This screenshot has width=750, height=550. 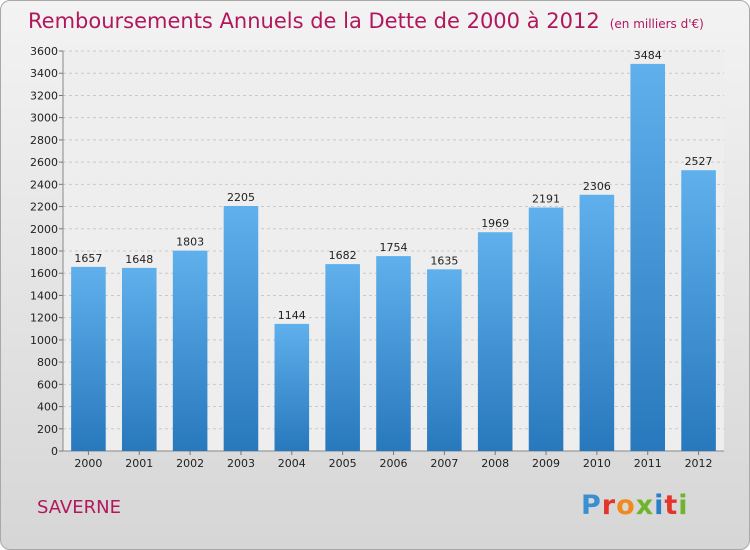 I want to click on bar-2010, so click(x=597, y=322).